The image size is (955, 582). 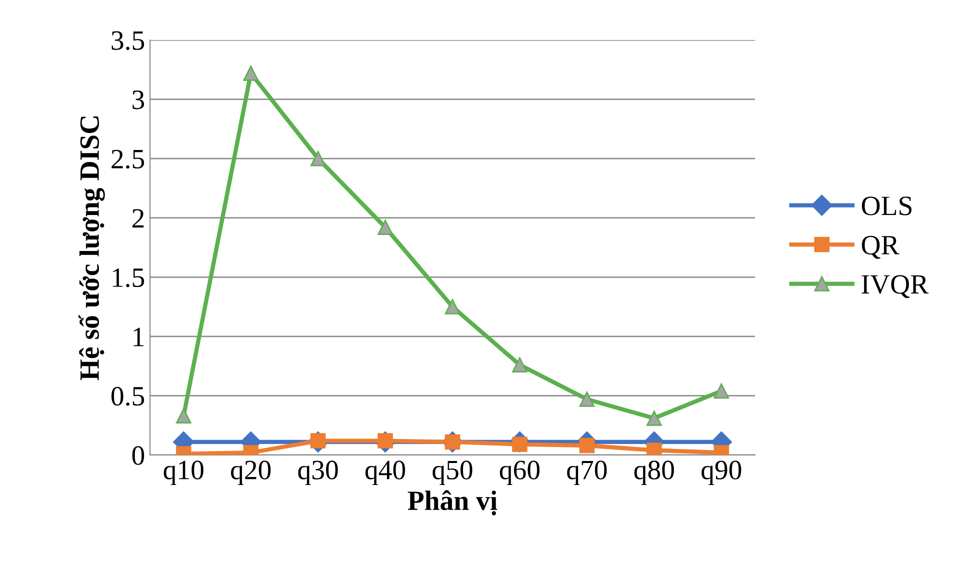 I want to click on x-tick-label: q90, so click(x=722, y=473).